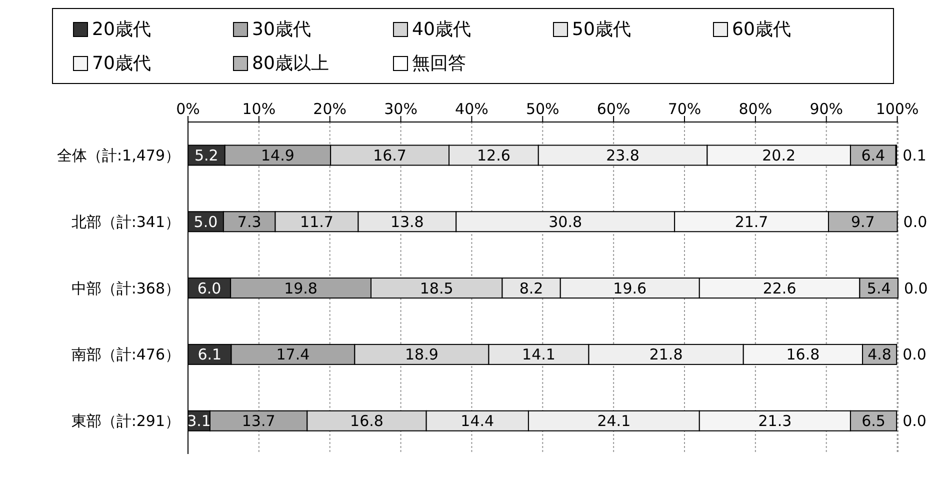  What do you see at coordinates (685, 109) in the screenshot?
I see `x-tick-label: 70%` at bounding box center [685, 109].